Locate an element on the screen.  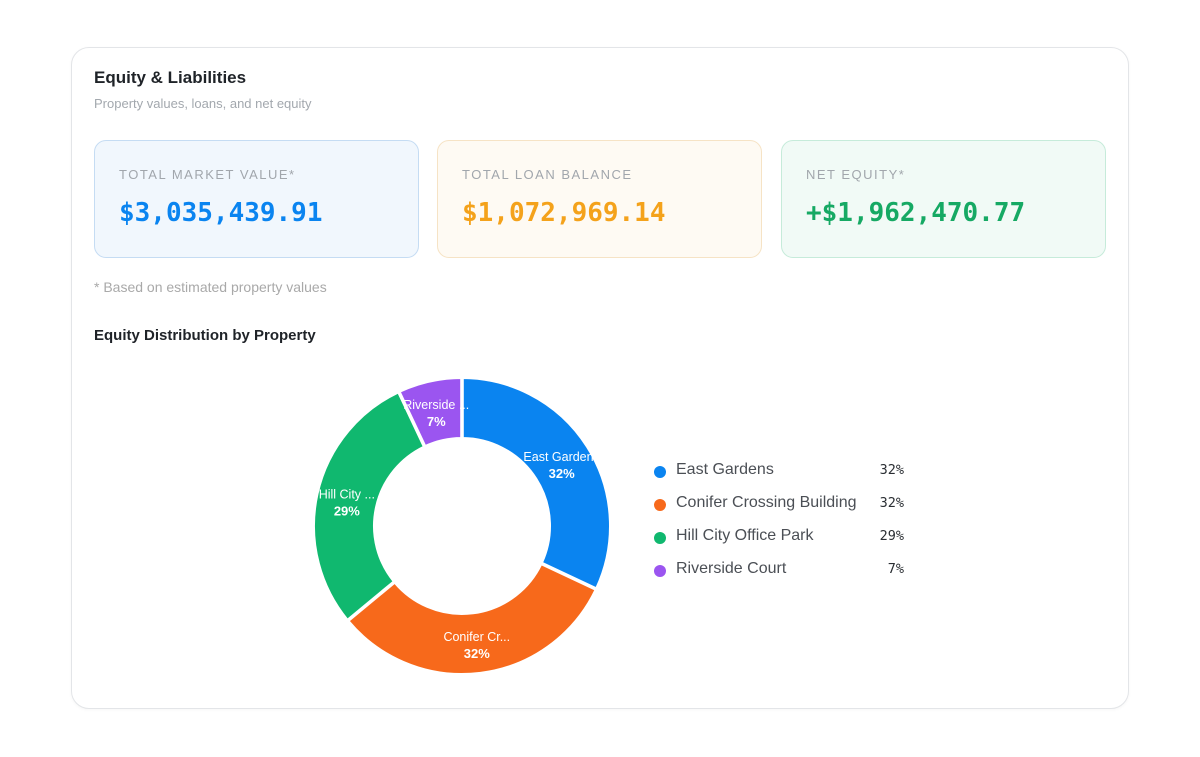
legend-item-hill-city-office-park: Hill City Office Park 29% is located at coordinates (779, 543).